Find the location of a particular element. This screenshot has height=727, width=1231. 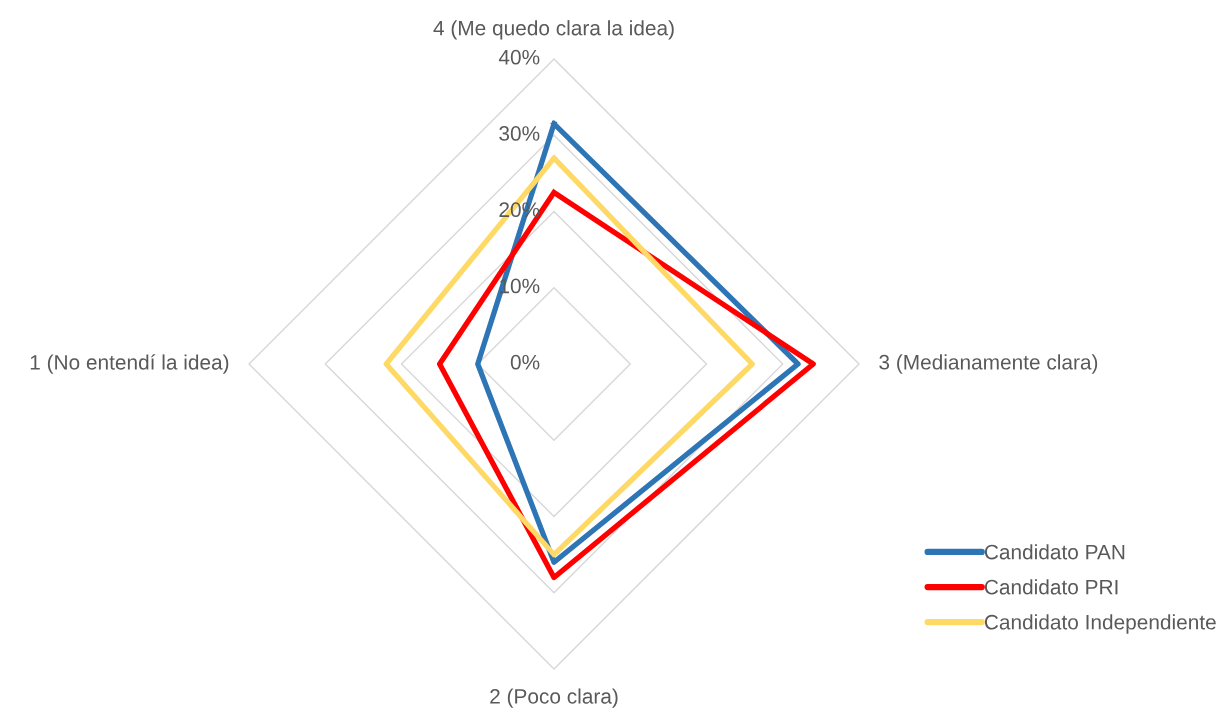

spoke-label: 3 (Medianamente clara) is located at coordinates (988, 364).